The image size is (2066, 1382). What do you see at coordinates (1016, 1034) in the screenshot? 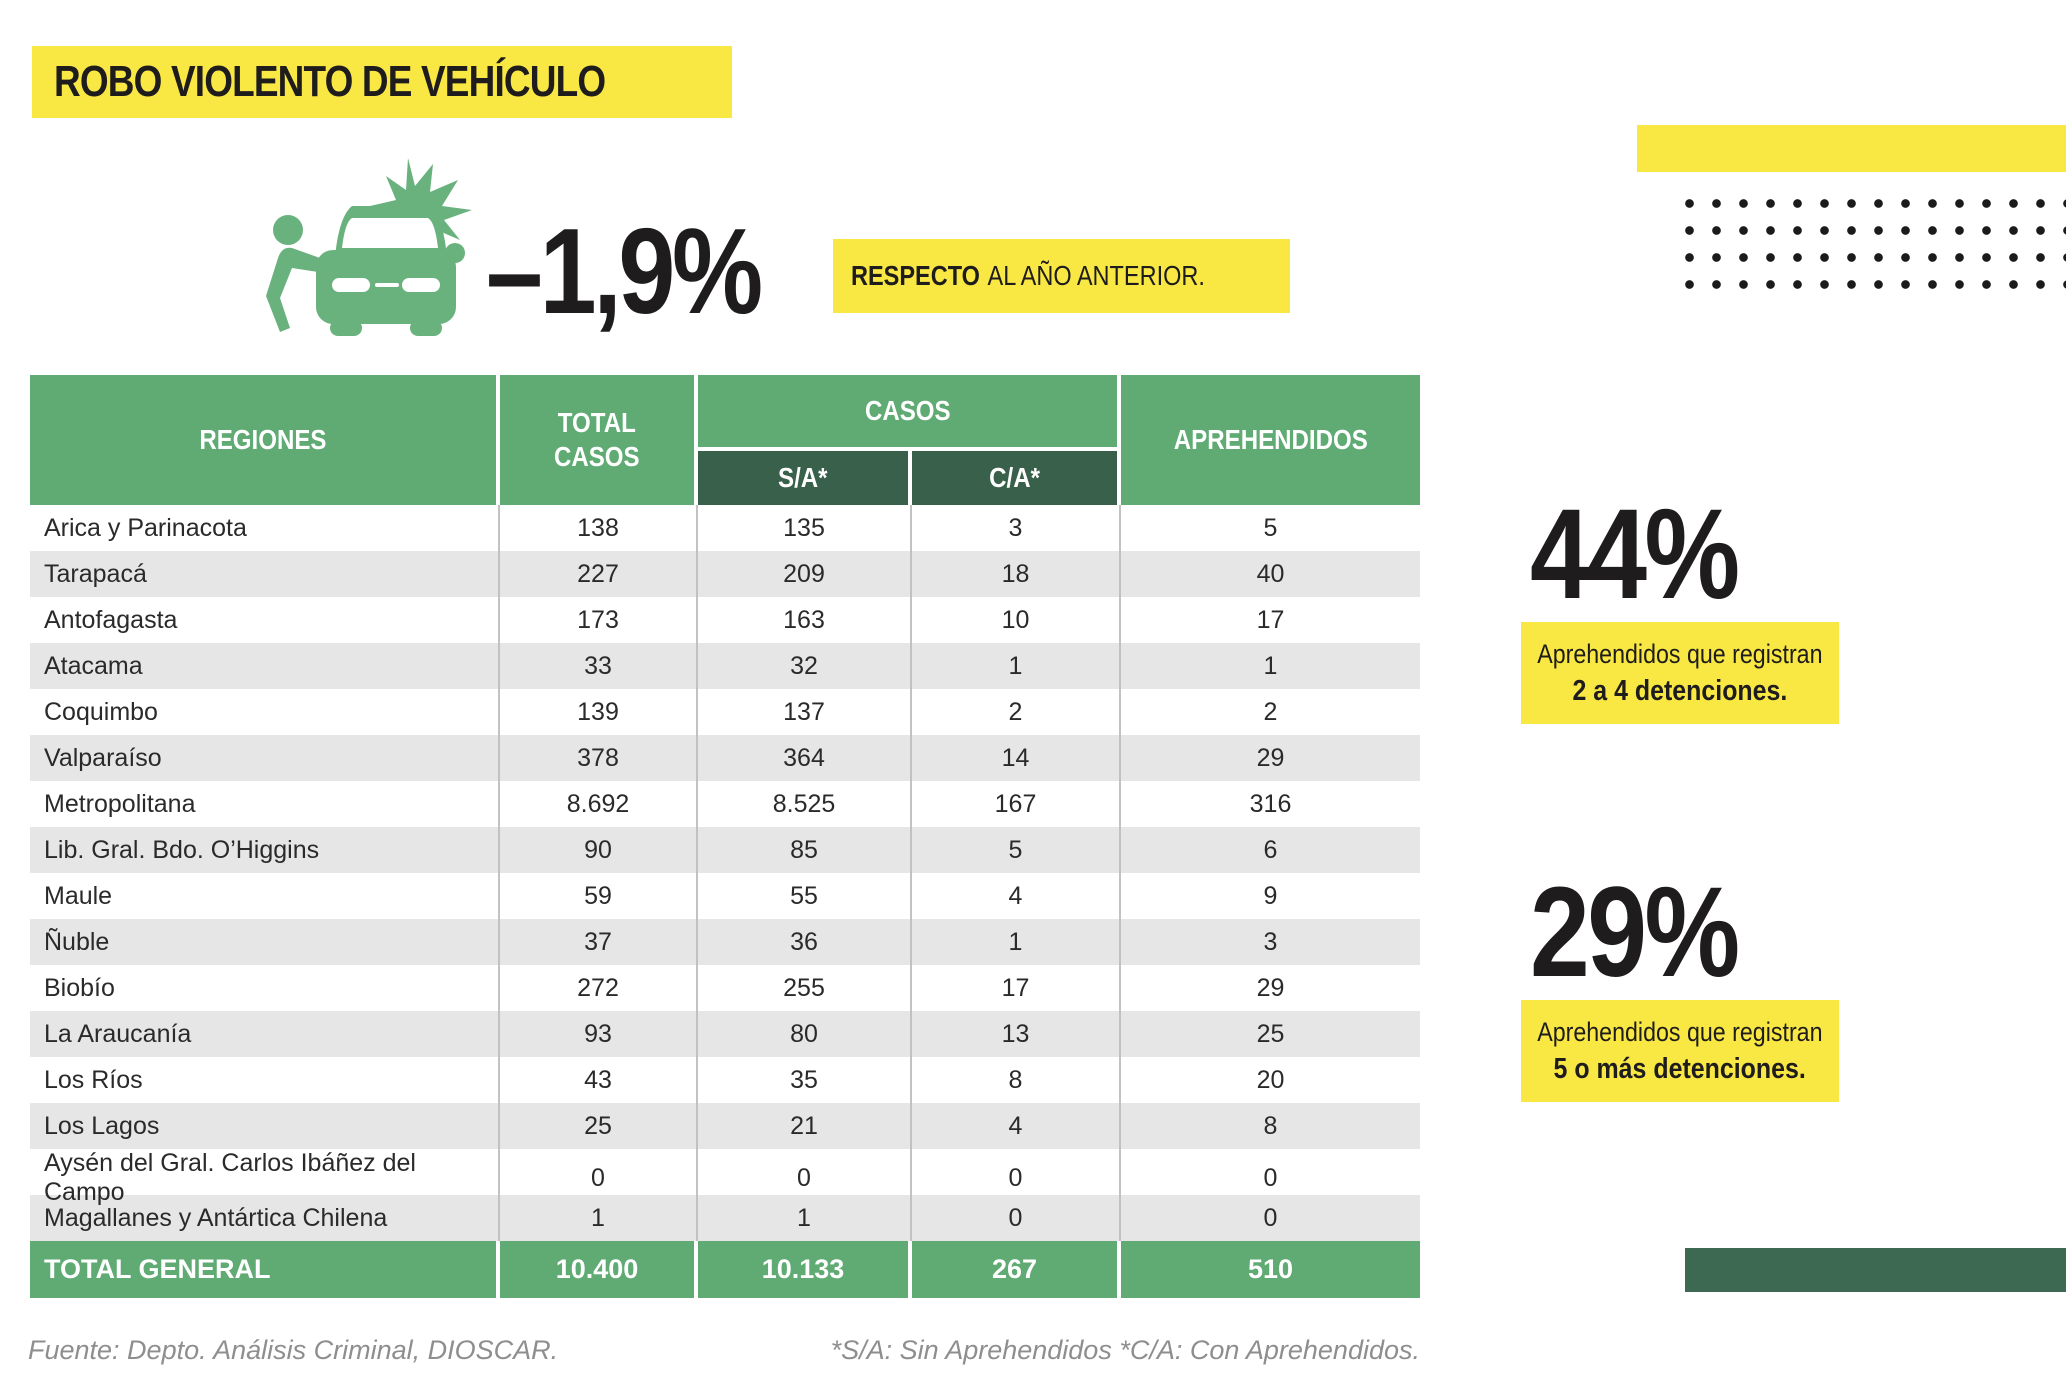
I see `value-cell: 13` at bounding box center [1016, 1034].